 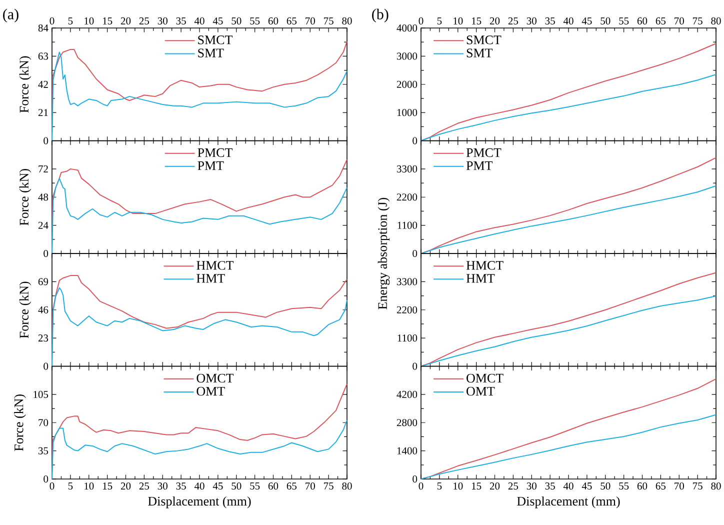 I want to click on y-tick-label: 3300, so click(x=407, y=168).